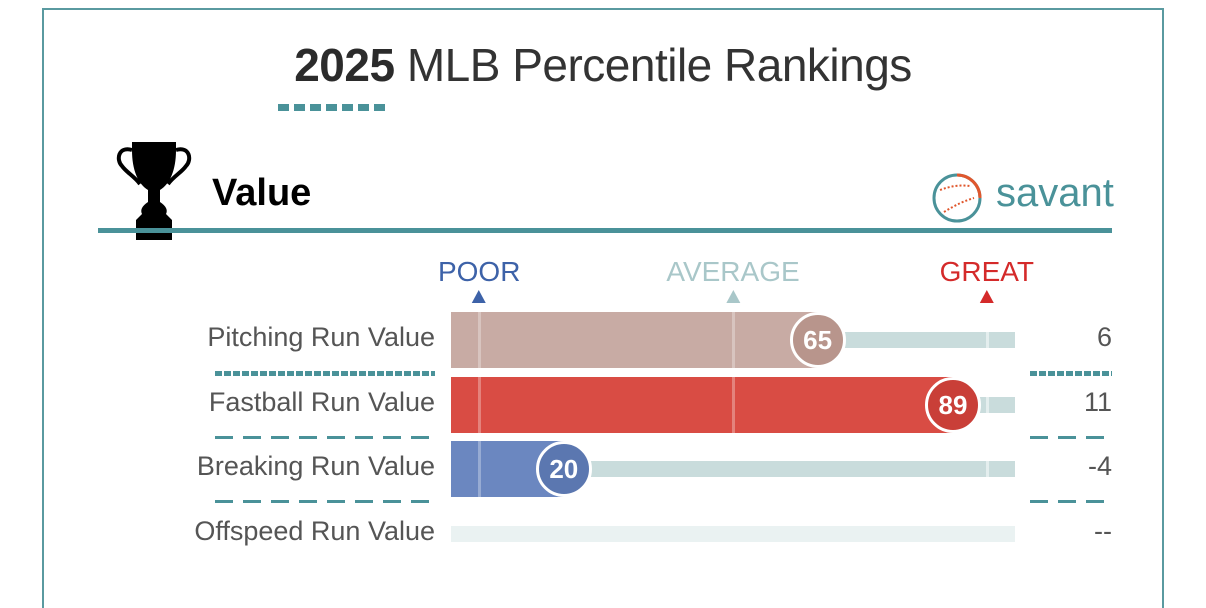  What do you see at coordinates (986, 271) in the screenshot?
I see `great-label: GREAT` at bounding box center [986, 271].